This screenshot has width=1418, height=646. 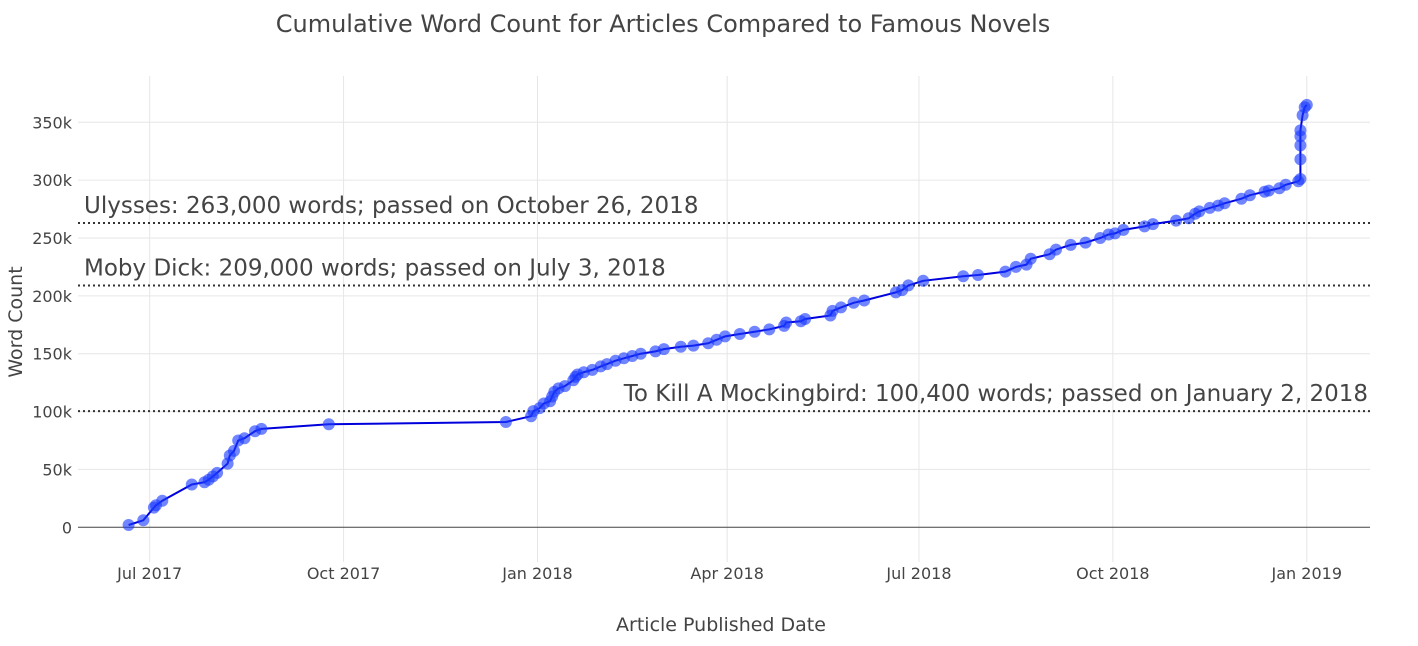 I want to click on x-tick-label: Jan 2018, so click(x=536, y=573).